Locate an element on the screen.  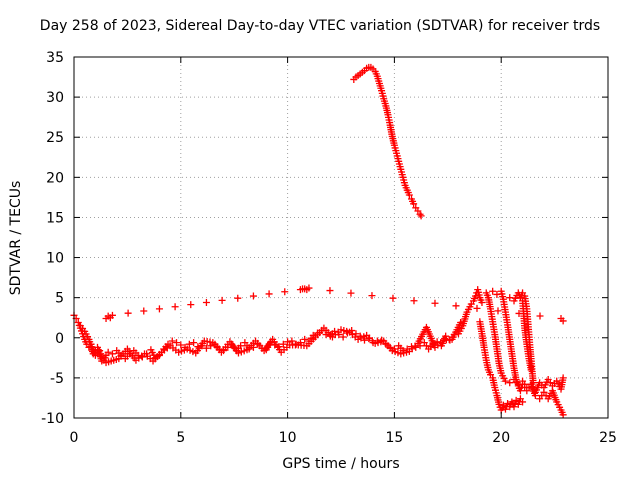
x-tick-label: 20 is located at coordinates (501, 438).